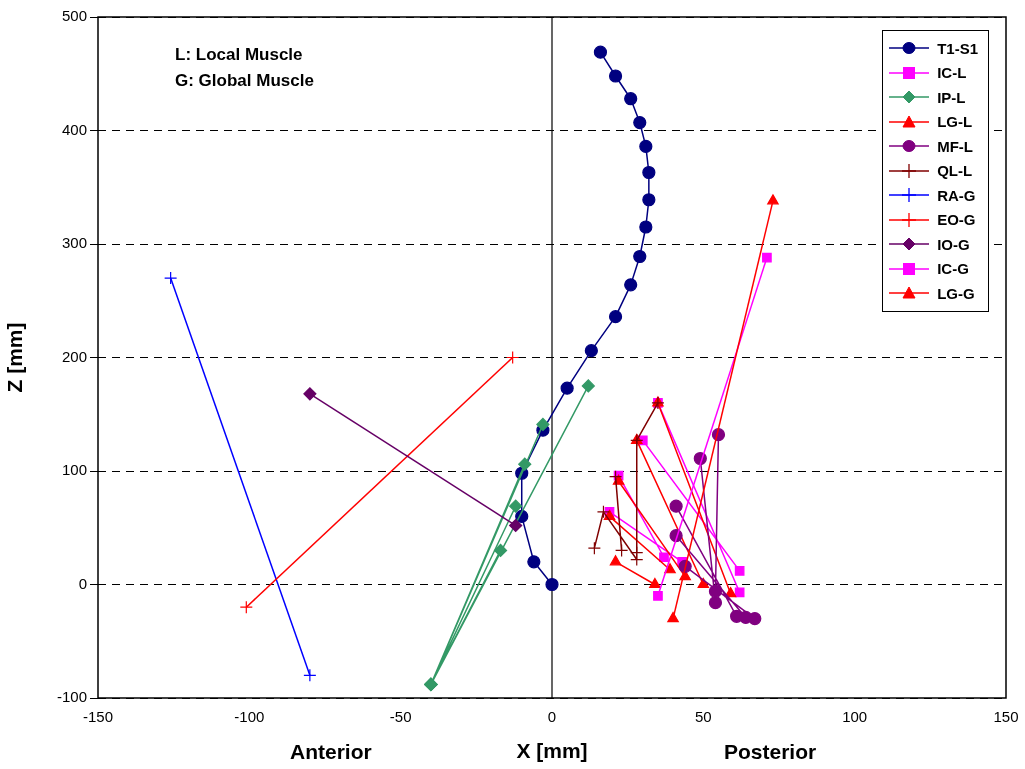 The image size is (1025, 769). I want to click on annotation: L: Local Muscle, so click(239, 54).